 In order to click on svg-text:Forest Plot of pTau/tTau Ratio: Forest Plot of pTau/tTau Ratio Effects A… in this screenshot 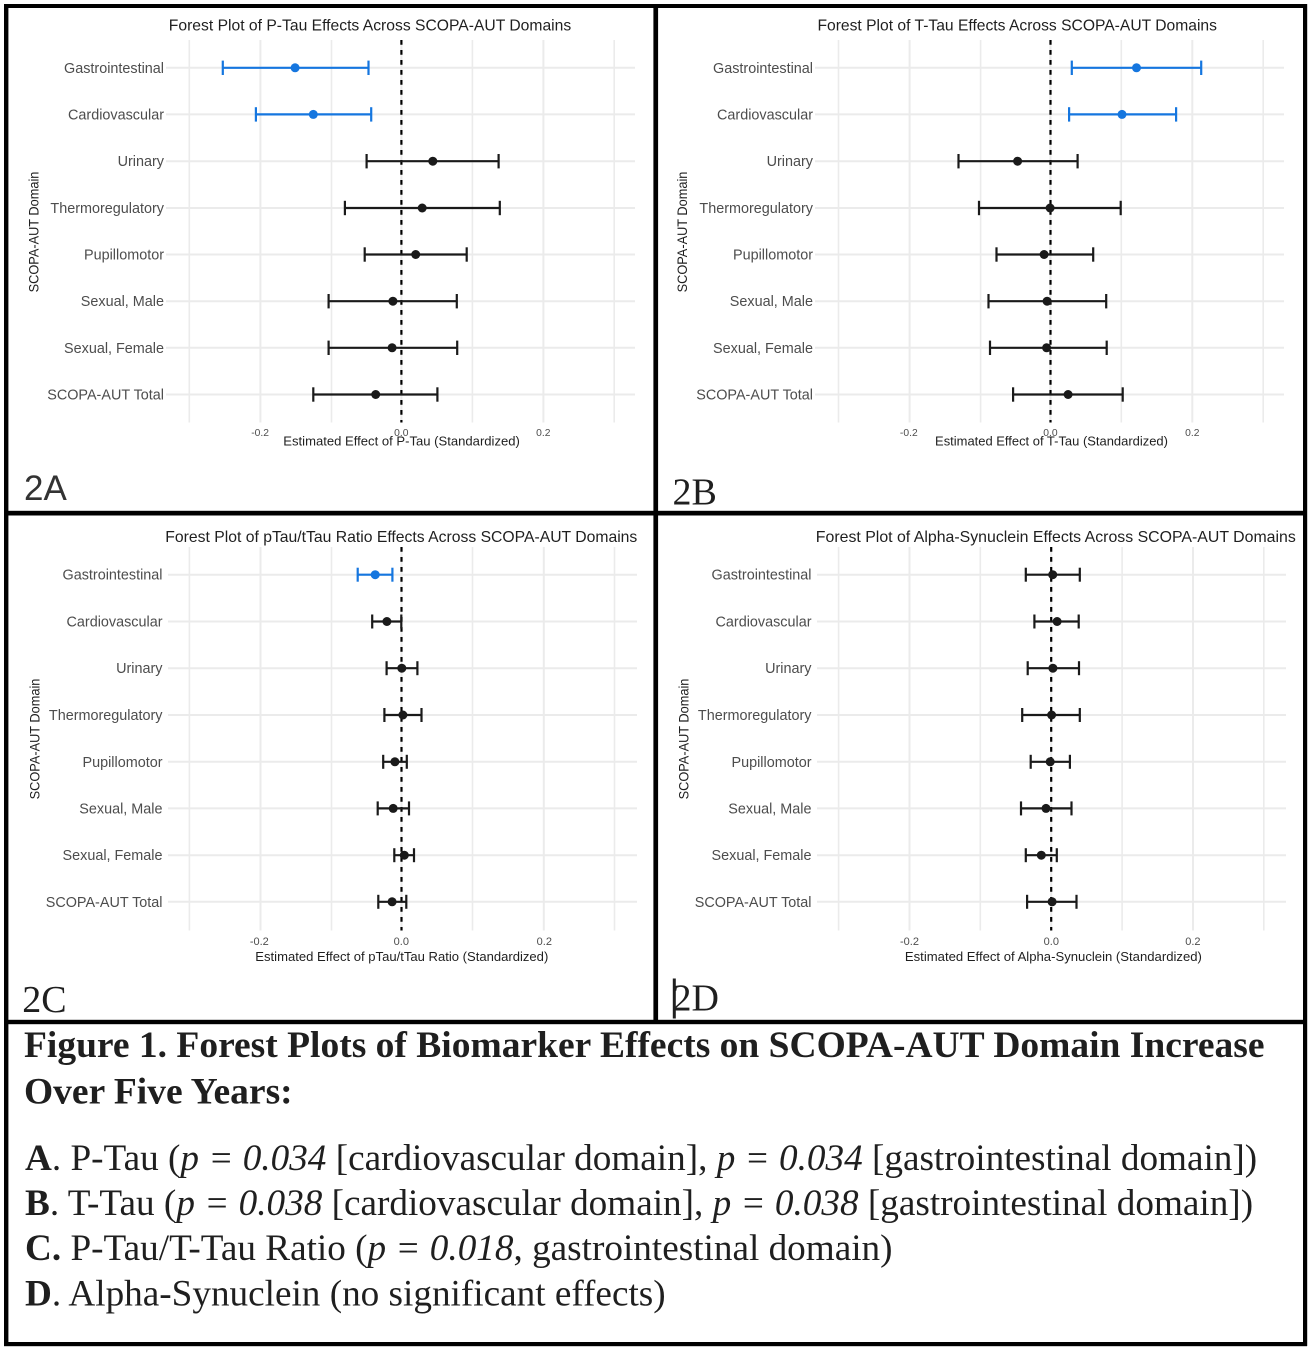, I will do `click(401, 537)`.